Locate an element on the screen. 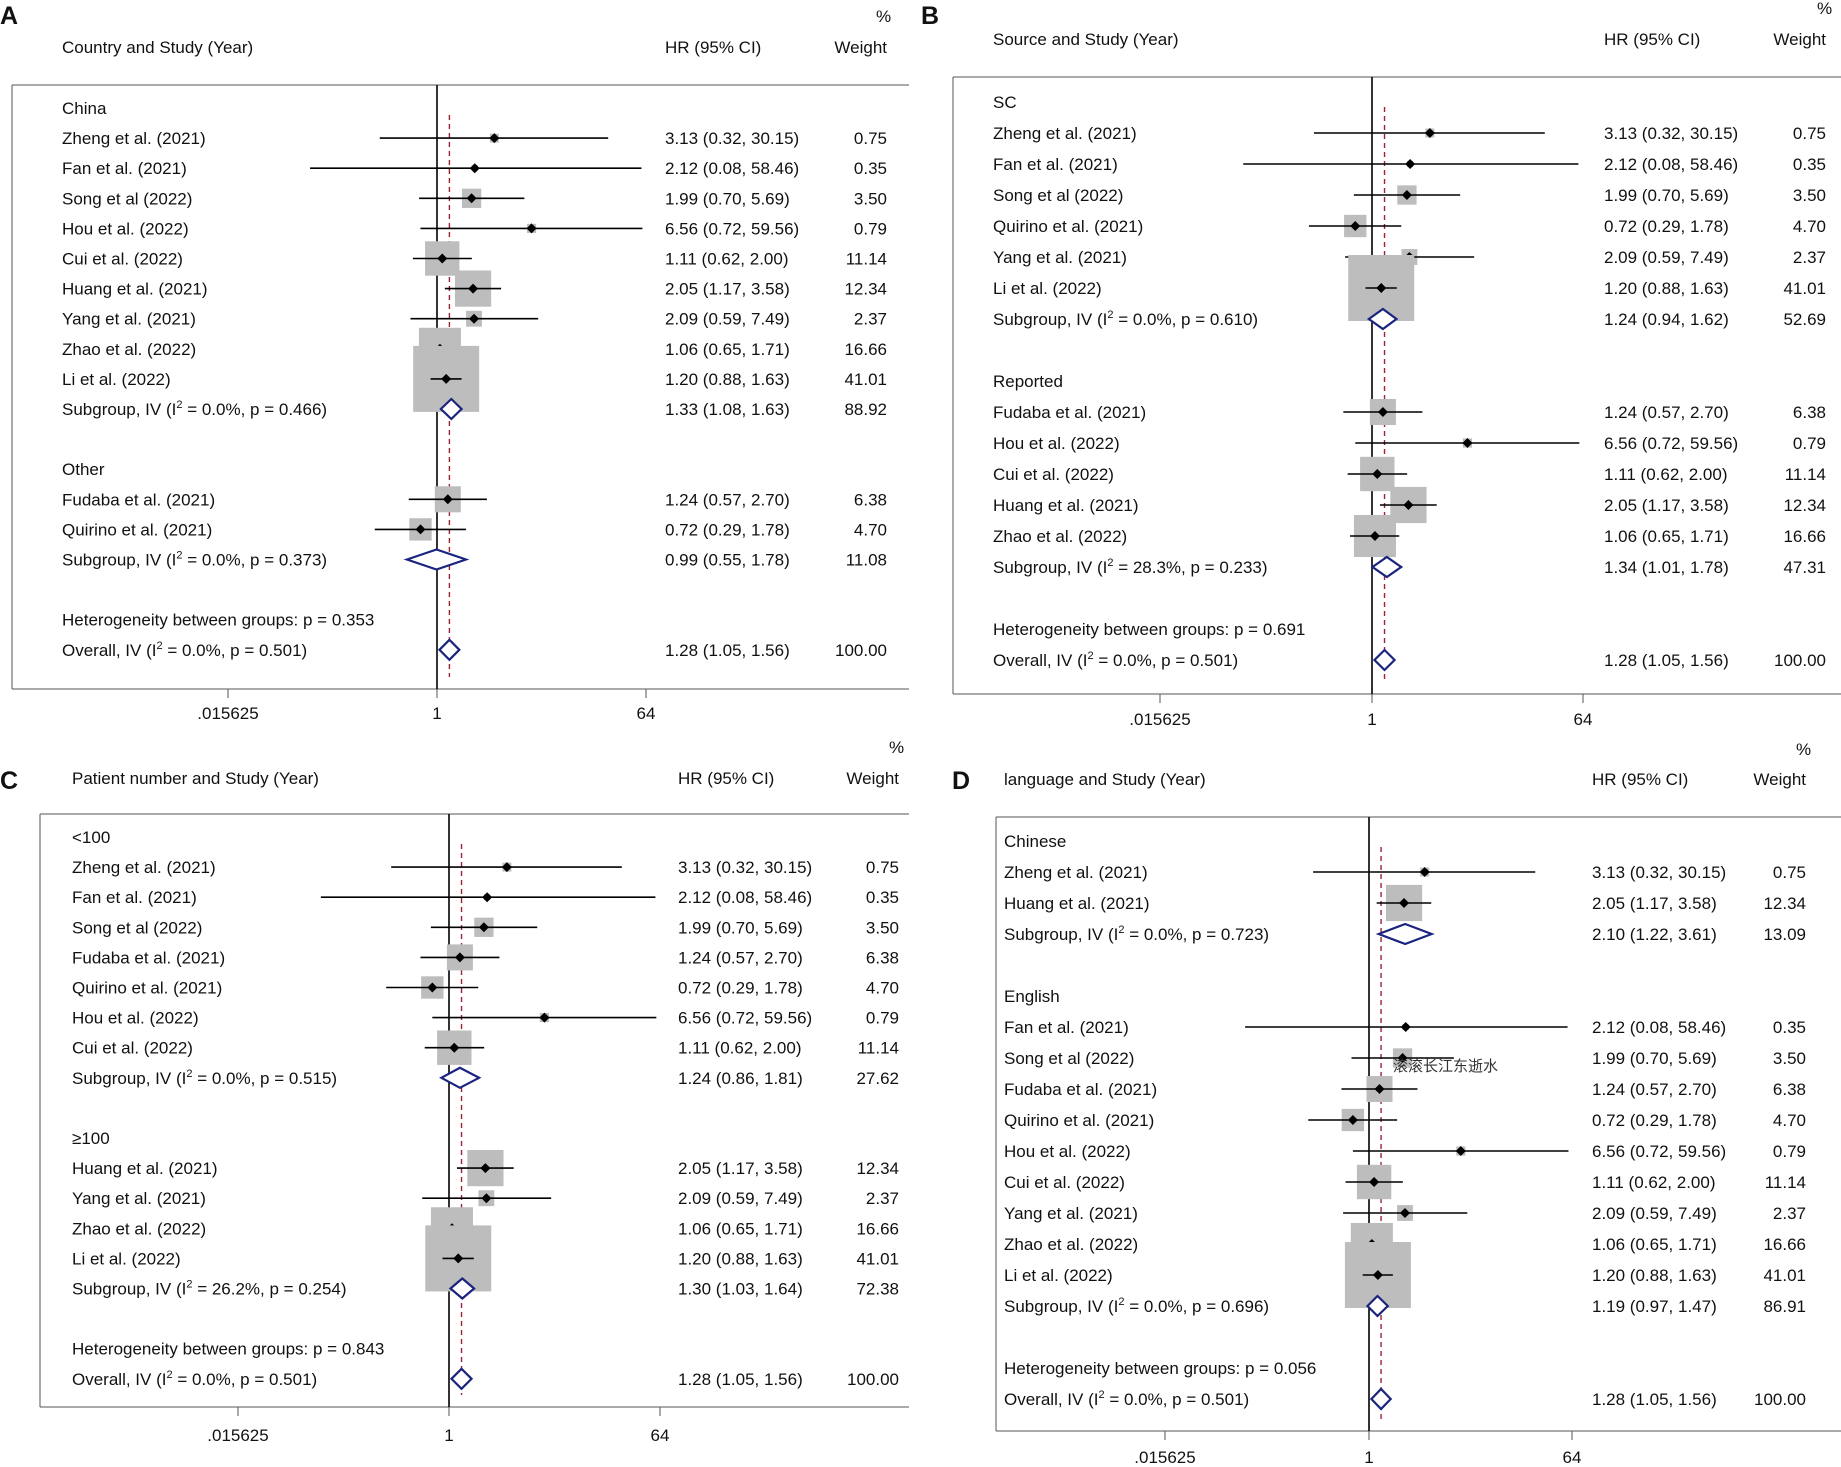 The height and width of the screenshot is (1467, 1841). hr-ci-value: 1.19 (0.97, 1.47) is located at coordinates (1654, 1306).